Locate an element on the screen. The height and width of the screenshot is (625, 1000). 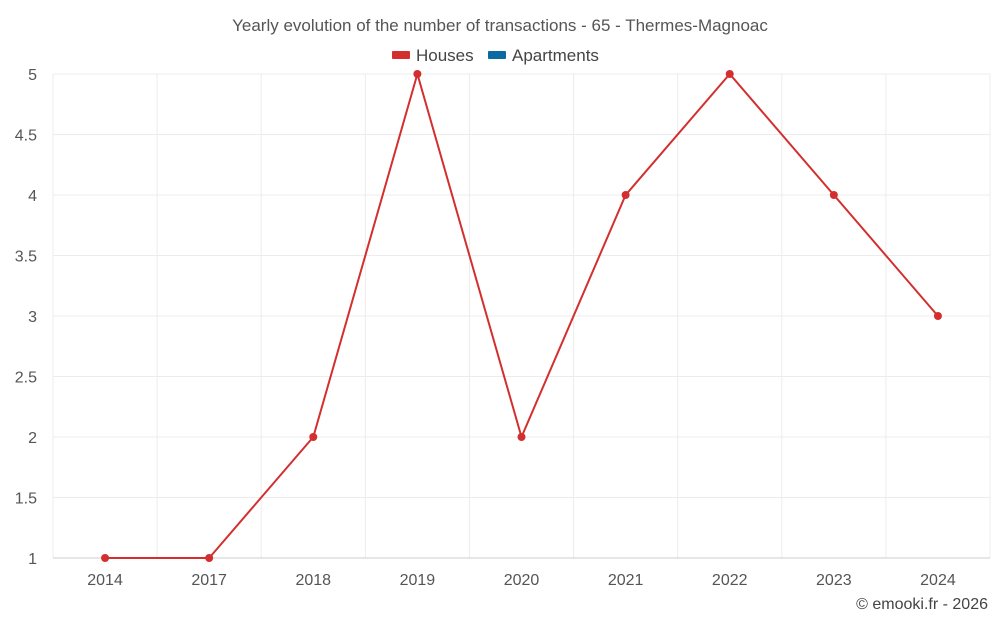
x-tick-label: 2023 is located at coordinates (834, 580).